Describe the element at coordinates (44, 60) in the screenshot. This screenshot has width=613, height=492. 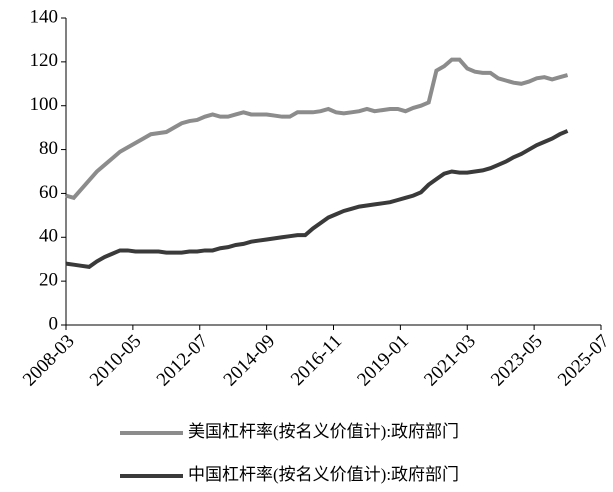
I see `y-tick-label: 120` at that location.